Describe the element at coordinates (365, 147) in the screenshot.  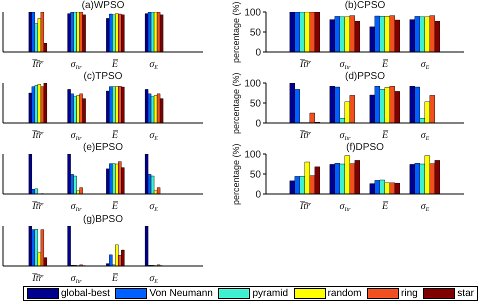
I see `chart-title: (f)DPSO` at that location.